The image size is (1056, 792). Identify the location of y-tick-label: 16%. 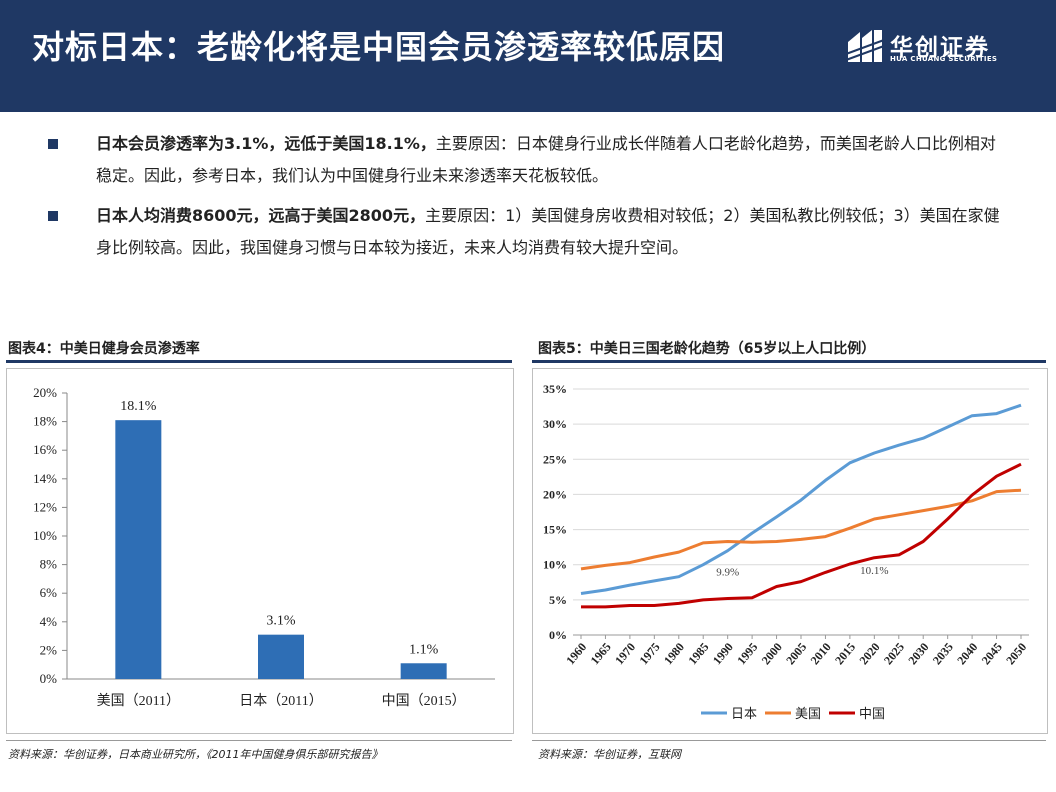
(45, 449).